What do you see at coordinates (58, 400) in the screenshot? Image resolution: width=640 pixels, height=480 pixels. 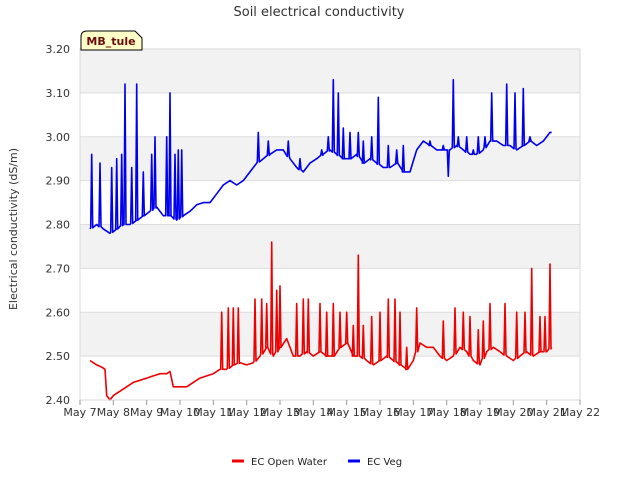 I see `y-tick-label: 2.40` at bounding box center [58, 400].